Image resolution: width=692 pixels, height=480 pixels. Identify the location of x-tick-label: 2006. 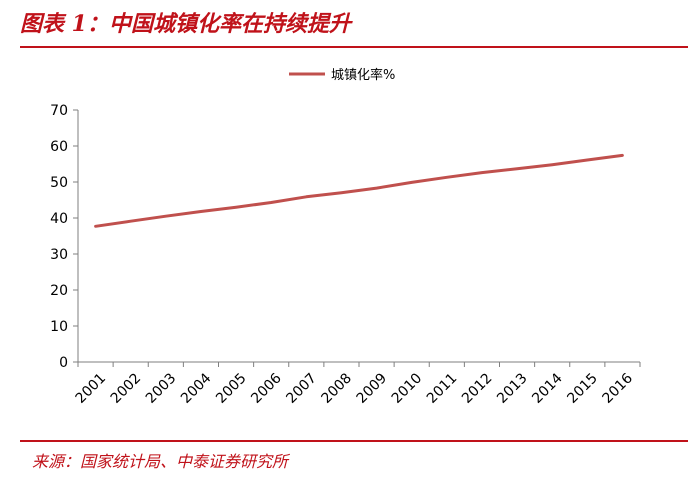
(266, 388).